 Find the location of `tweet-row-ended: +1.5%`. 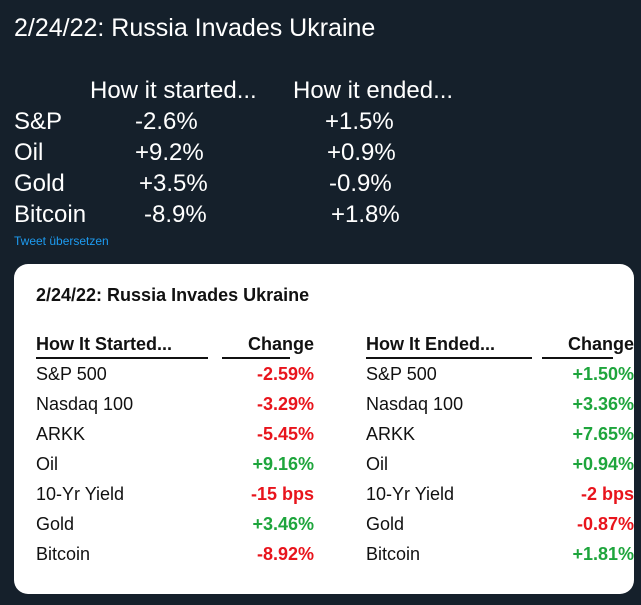

tweet-row-ended: +1.5% is located at coordinates (359, 121).